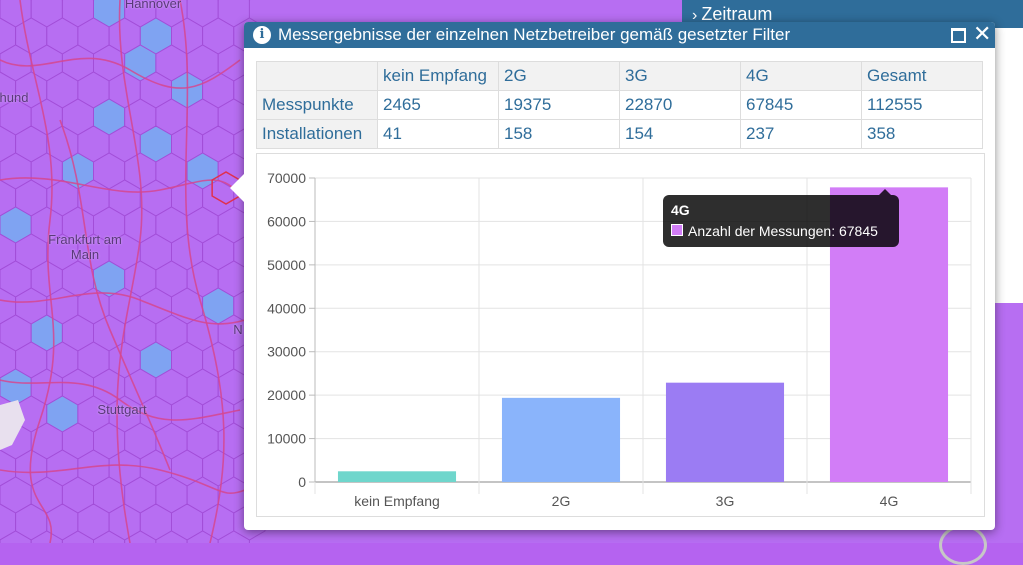 The width and height of the screenshot is (1023, 565). I want to click on close-icon: ✕, so click(982, 34).